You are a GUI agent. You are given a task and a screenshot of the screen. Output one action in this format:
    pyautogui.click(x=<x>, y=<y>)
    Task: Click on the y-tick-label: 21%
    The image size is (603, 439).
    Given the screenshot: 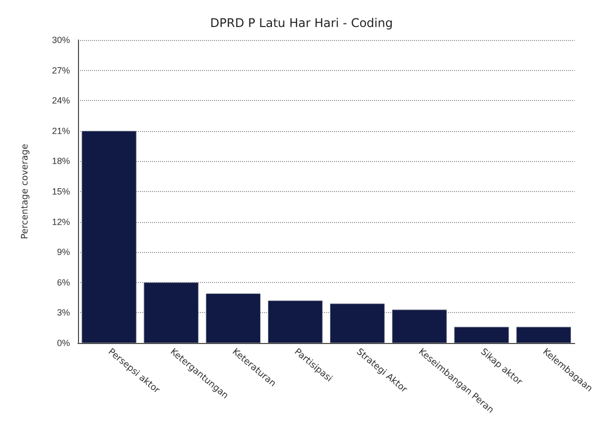 What is the action you would take?
    pyautogui.click(x=61, y=131)
    